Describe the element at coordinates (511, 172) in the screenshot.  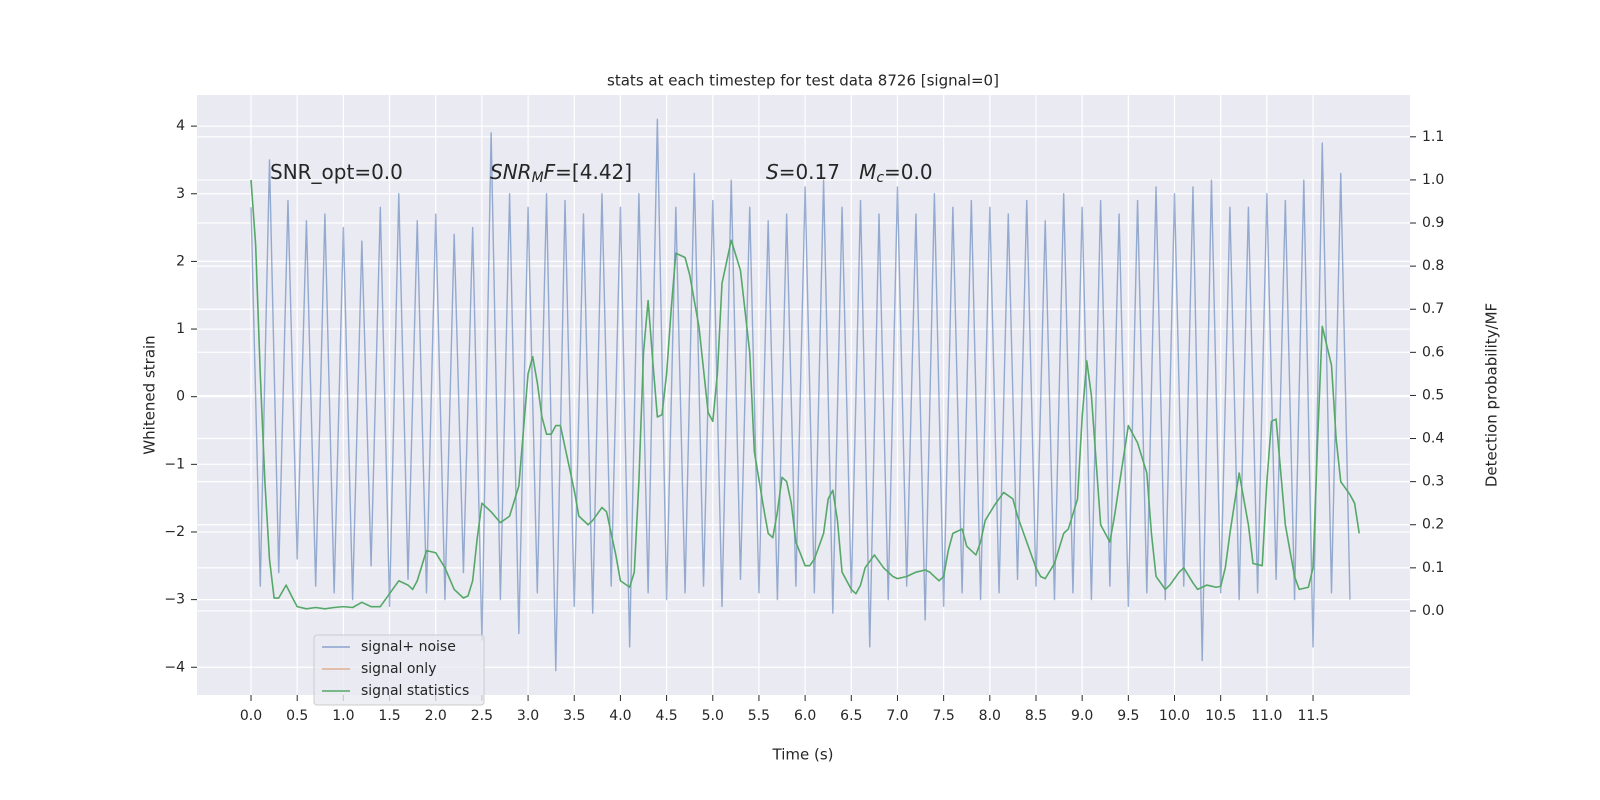
I see `annotation-part: SNR` at that location.